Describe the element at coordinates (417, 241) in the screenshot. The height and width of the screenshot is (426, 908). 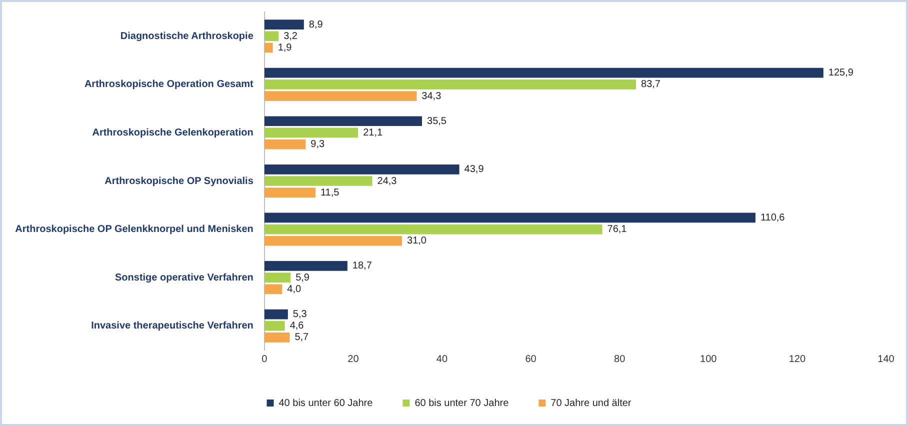
I see `data-label: 31,0` at that location.